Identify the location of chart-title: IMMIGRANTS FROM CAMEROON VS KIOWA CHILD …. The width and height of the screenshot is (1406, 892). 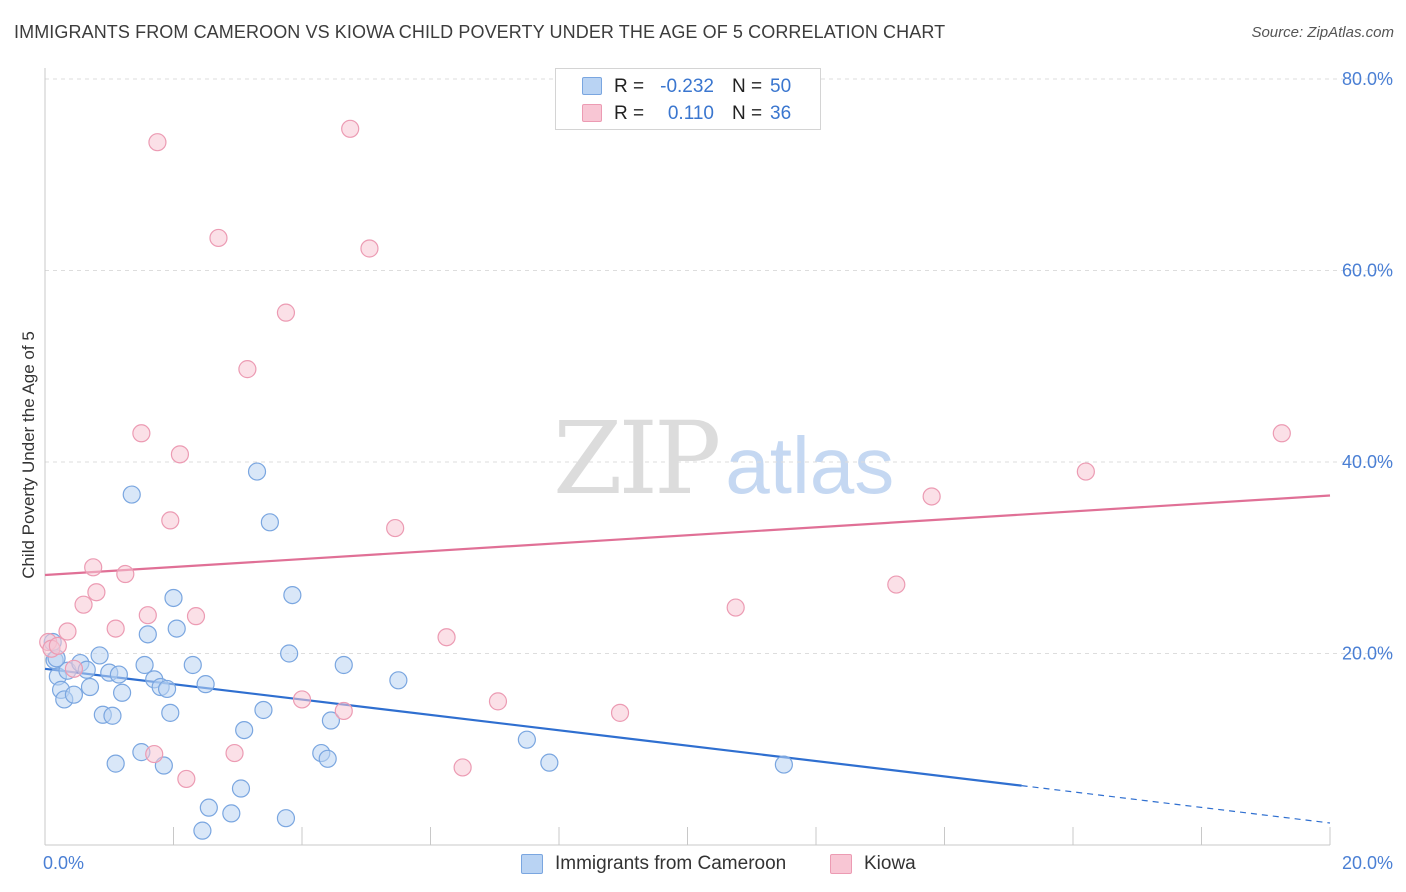
(480, 32).